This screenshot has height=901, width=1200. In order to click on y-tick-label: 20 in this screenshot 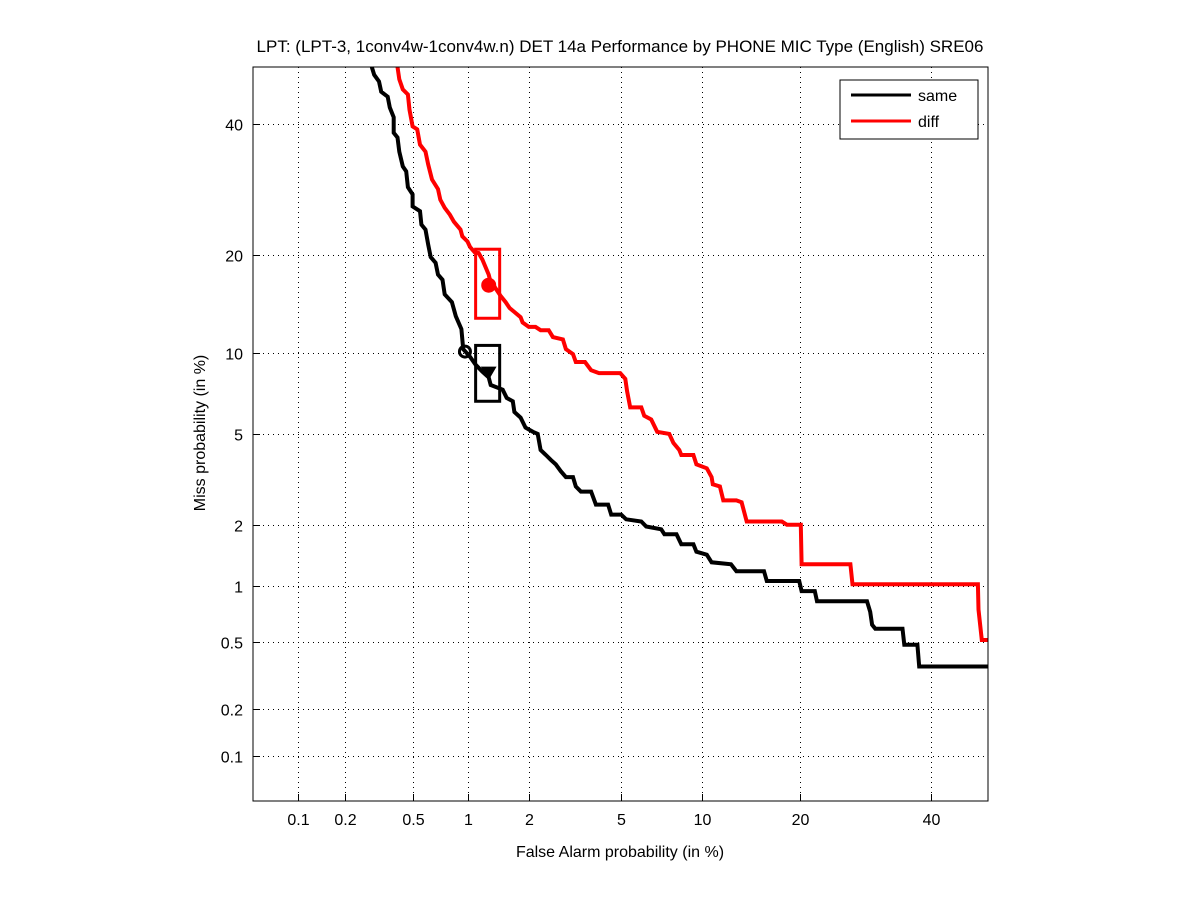, I will do `click(234, 257)`.